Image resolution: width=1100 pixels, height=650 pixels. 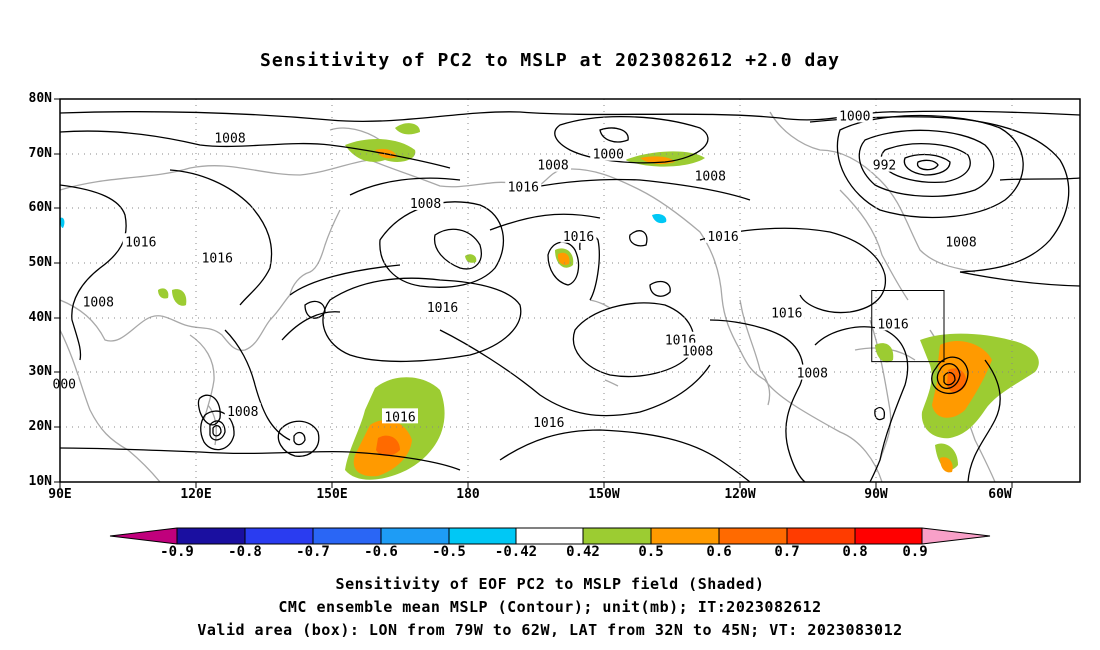 What do you see at coordinates (40, 426) in the screenshot?
I see `lat-label: 20N` at bounding box center [40, 426].